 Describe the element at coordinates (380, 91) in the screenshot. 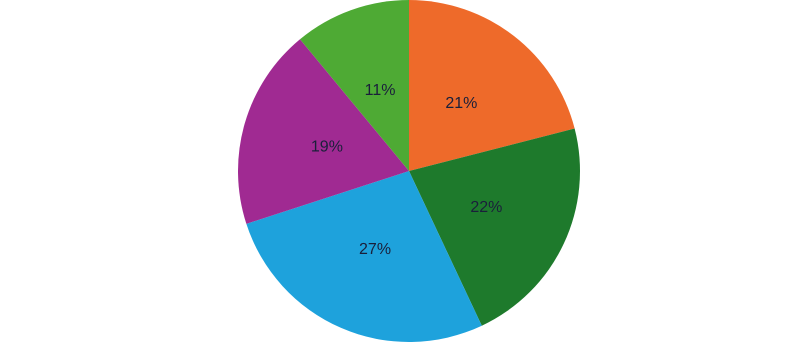

I see `data-label: 11%` at that location.